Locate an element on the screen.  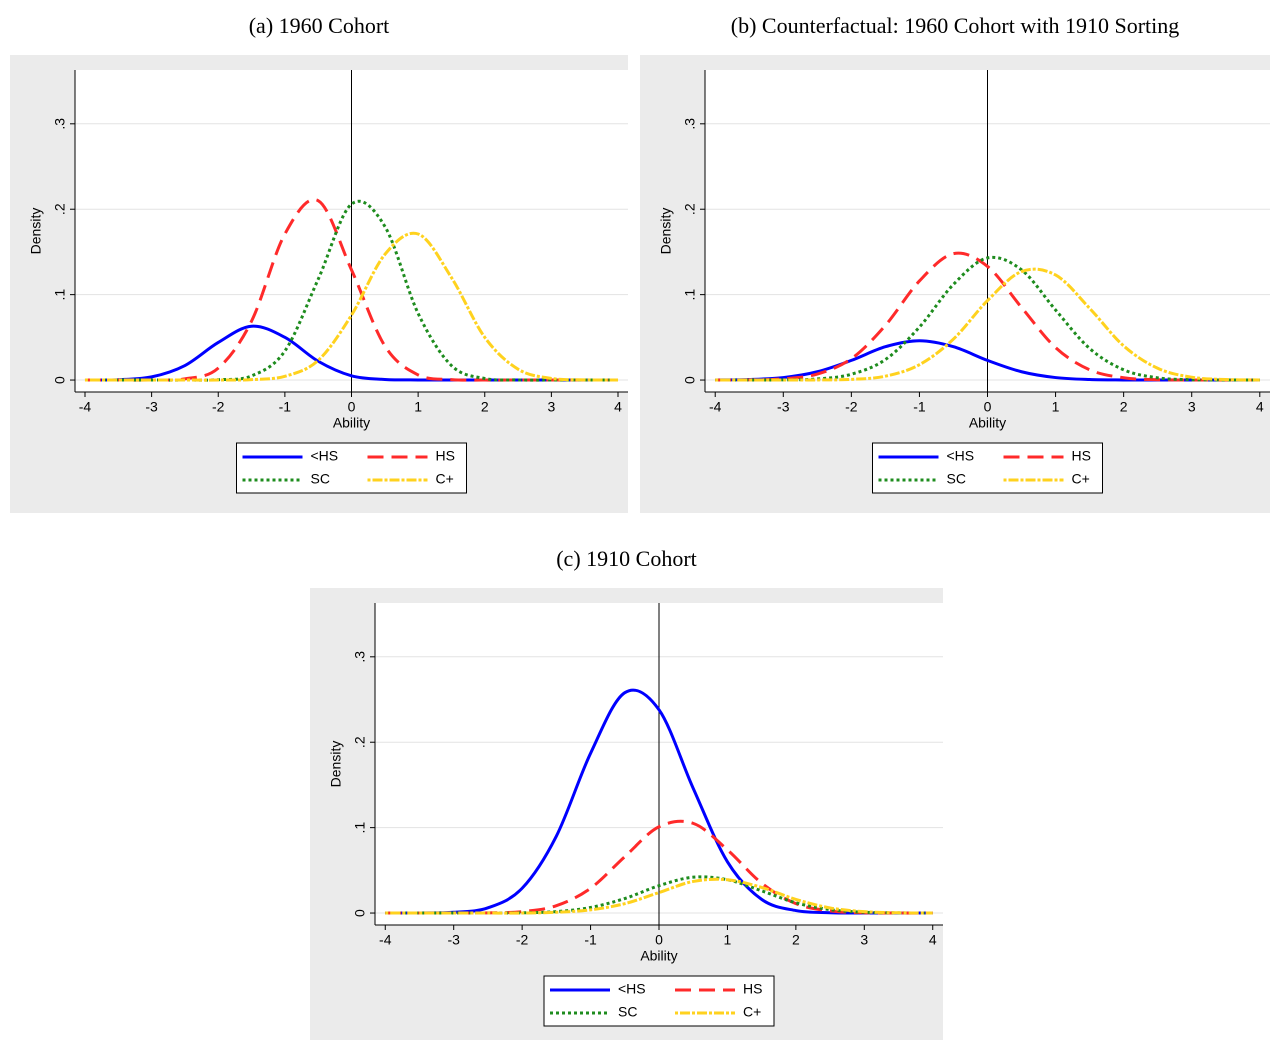
chart-title: (c) 1910 Cohort is located at coordinates (626, 558).